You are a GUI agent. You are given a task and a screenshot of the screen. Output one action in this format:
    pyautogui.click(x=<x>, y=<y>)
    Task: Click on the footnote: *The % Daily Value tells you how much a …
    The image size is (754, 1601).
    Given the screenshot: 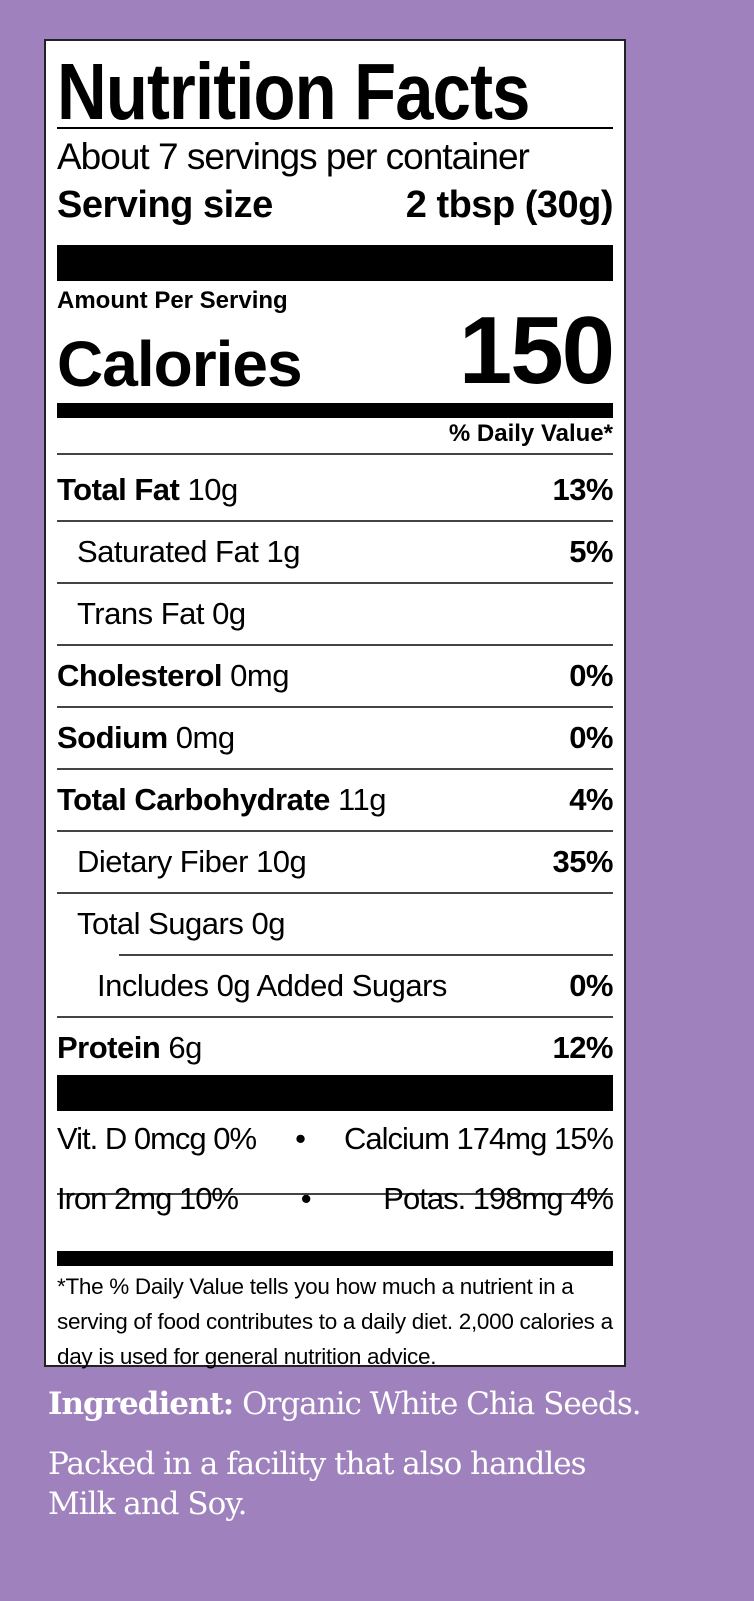 What is the action you would take?
    pyautogui.click(x=335, y=1321)
    